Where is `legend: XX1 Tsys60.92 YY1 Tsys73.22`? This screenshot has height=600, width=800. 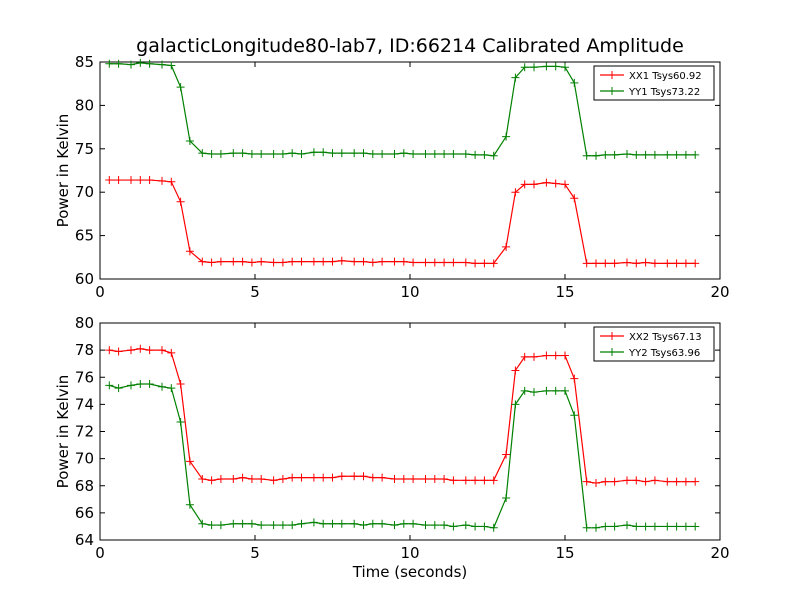
legend: XX1 Tsys60.92 YY1 Tsys73.22 is located at coordinates (654, 83).